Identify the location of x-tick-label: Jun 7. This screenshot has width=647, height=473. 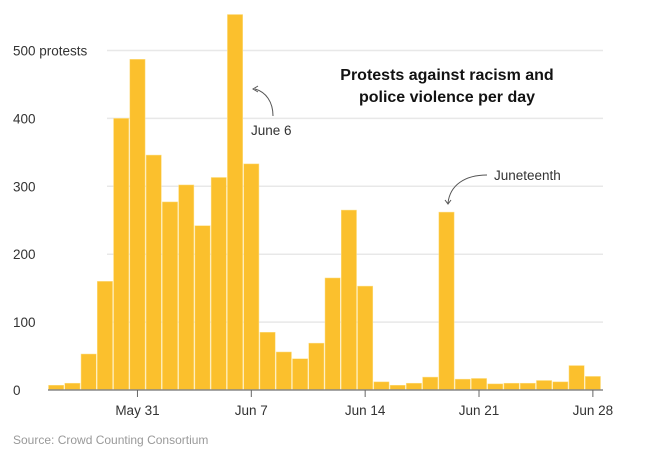
(251, 410).